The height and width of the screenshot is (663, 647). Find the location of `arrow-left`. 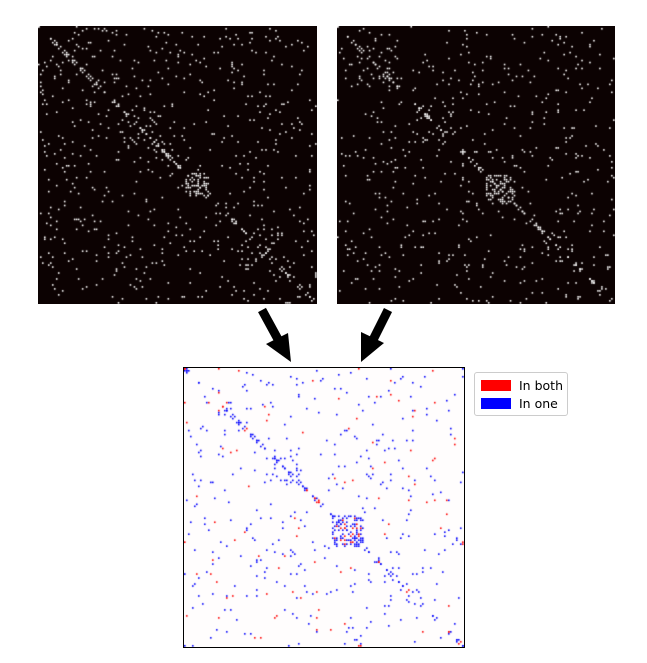

arrow-left is located at coordinates (274, 334).